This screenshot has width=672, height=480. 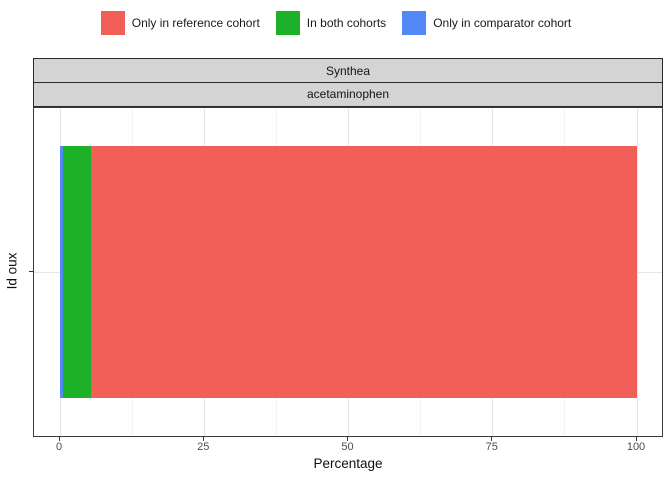 What do you see at coordinates (414, 22) in the screenshot?
I see `comparator-color-swatch-icon` at bounding box center [414, 22].